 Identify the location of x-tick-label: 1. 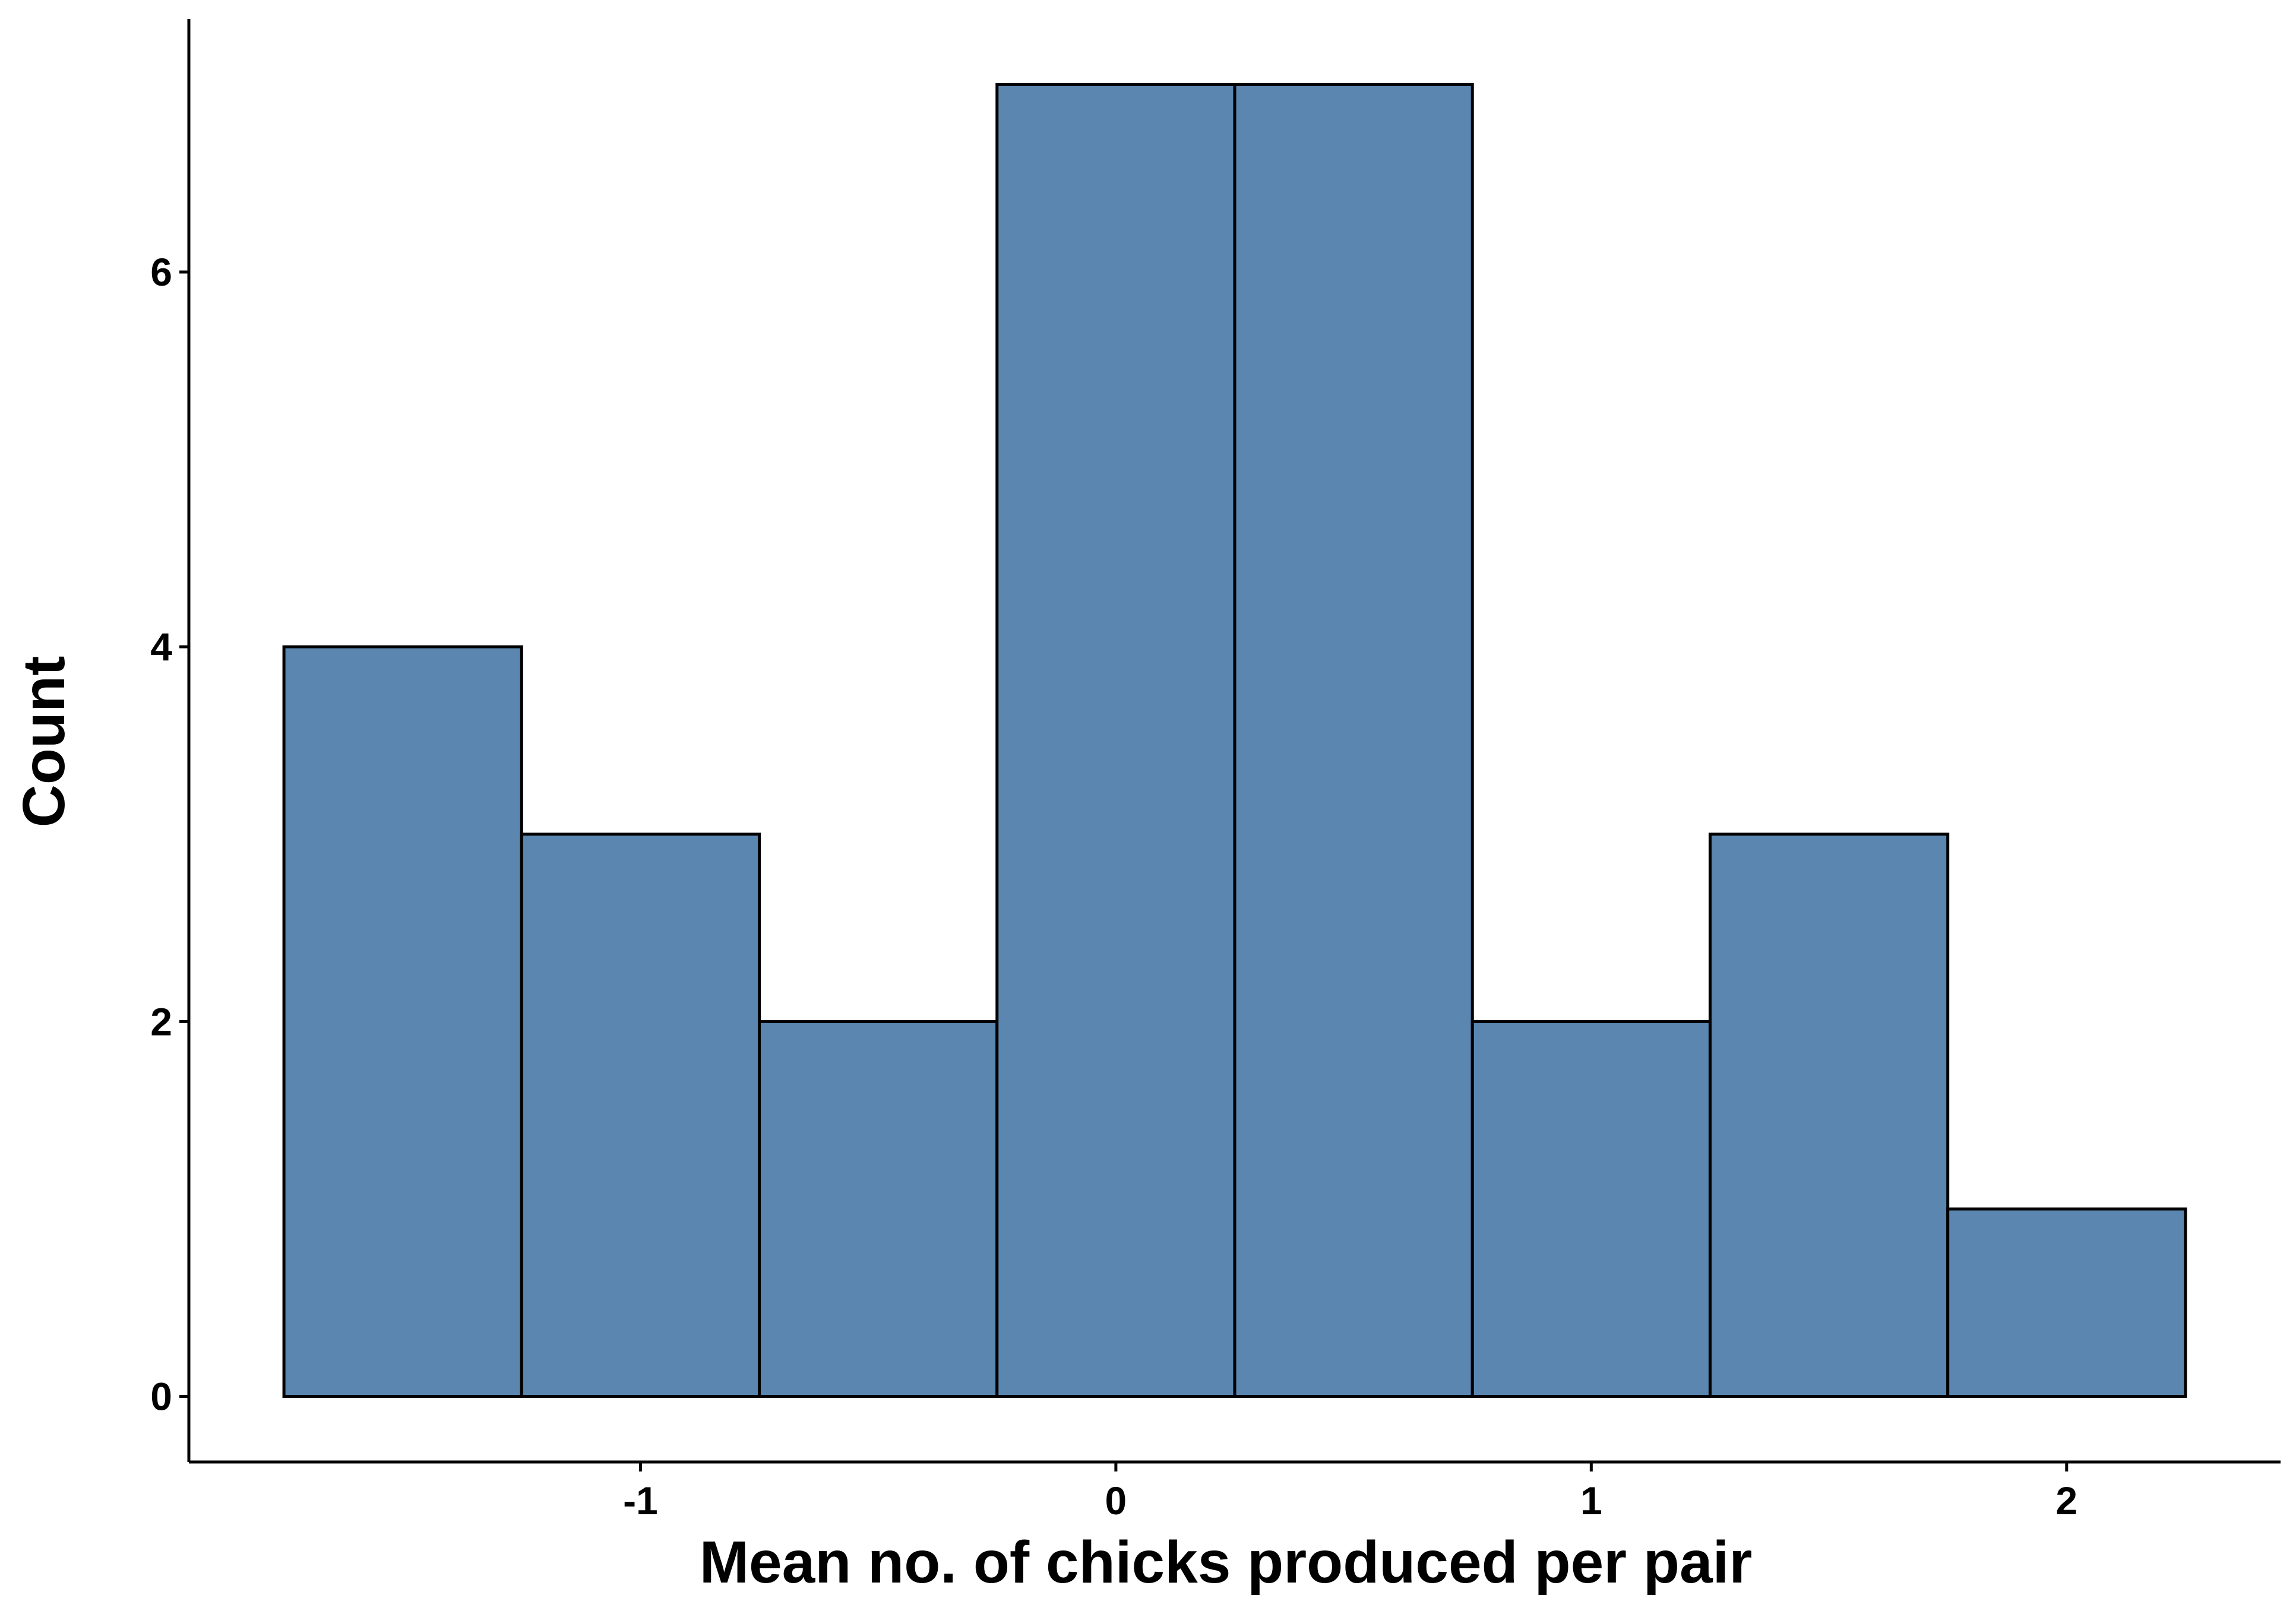
(1591, 1501).